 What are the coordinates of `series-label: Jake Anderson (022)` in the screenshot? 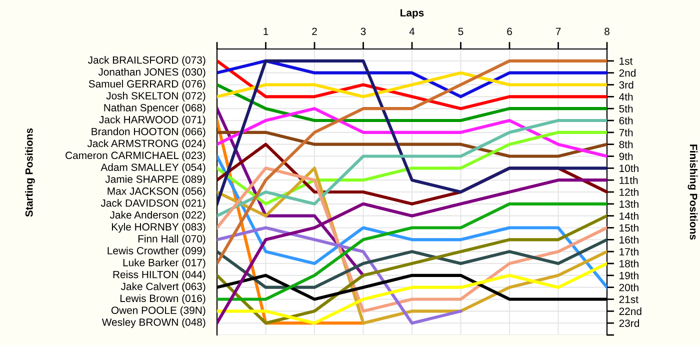 It's located at (158, 215).